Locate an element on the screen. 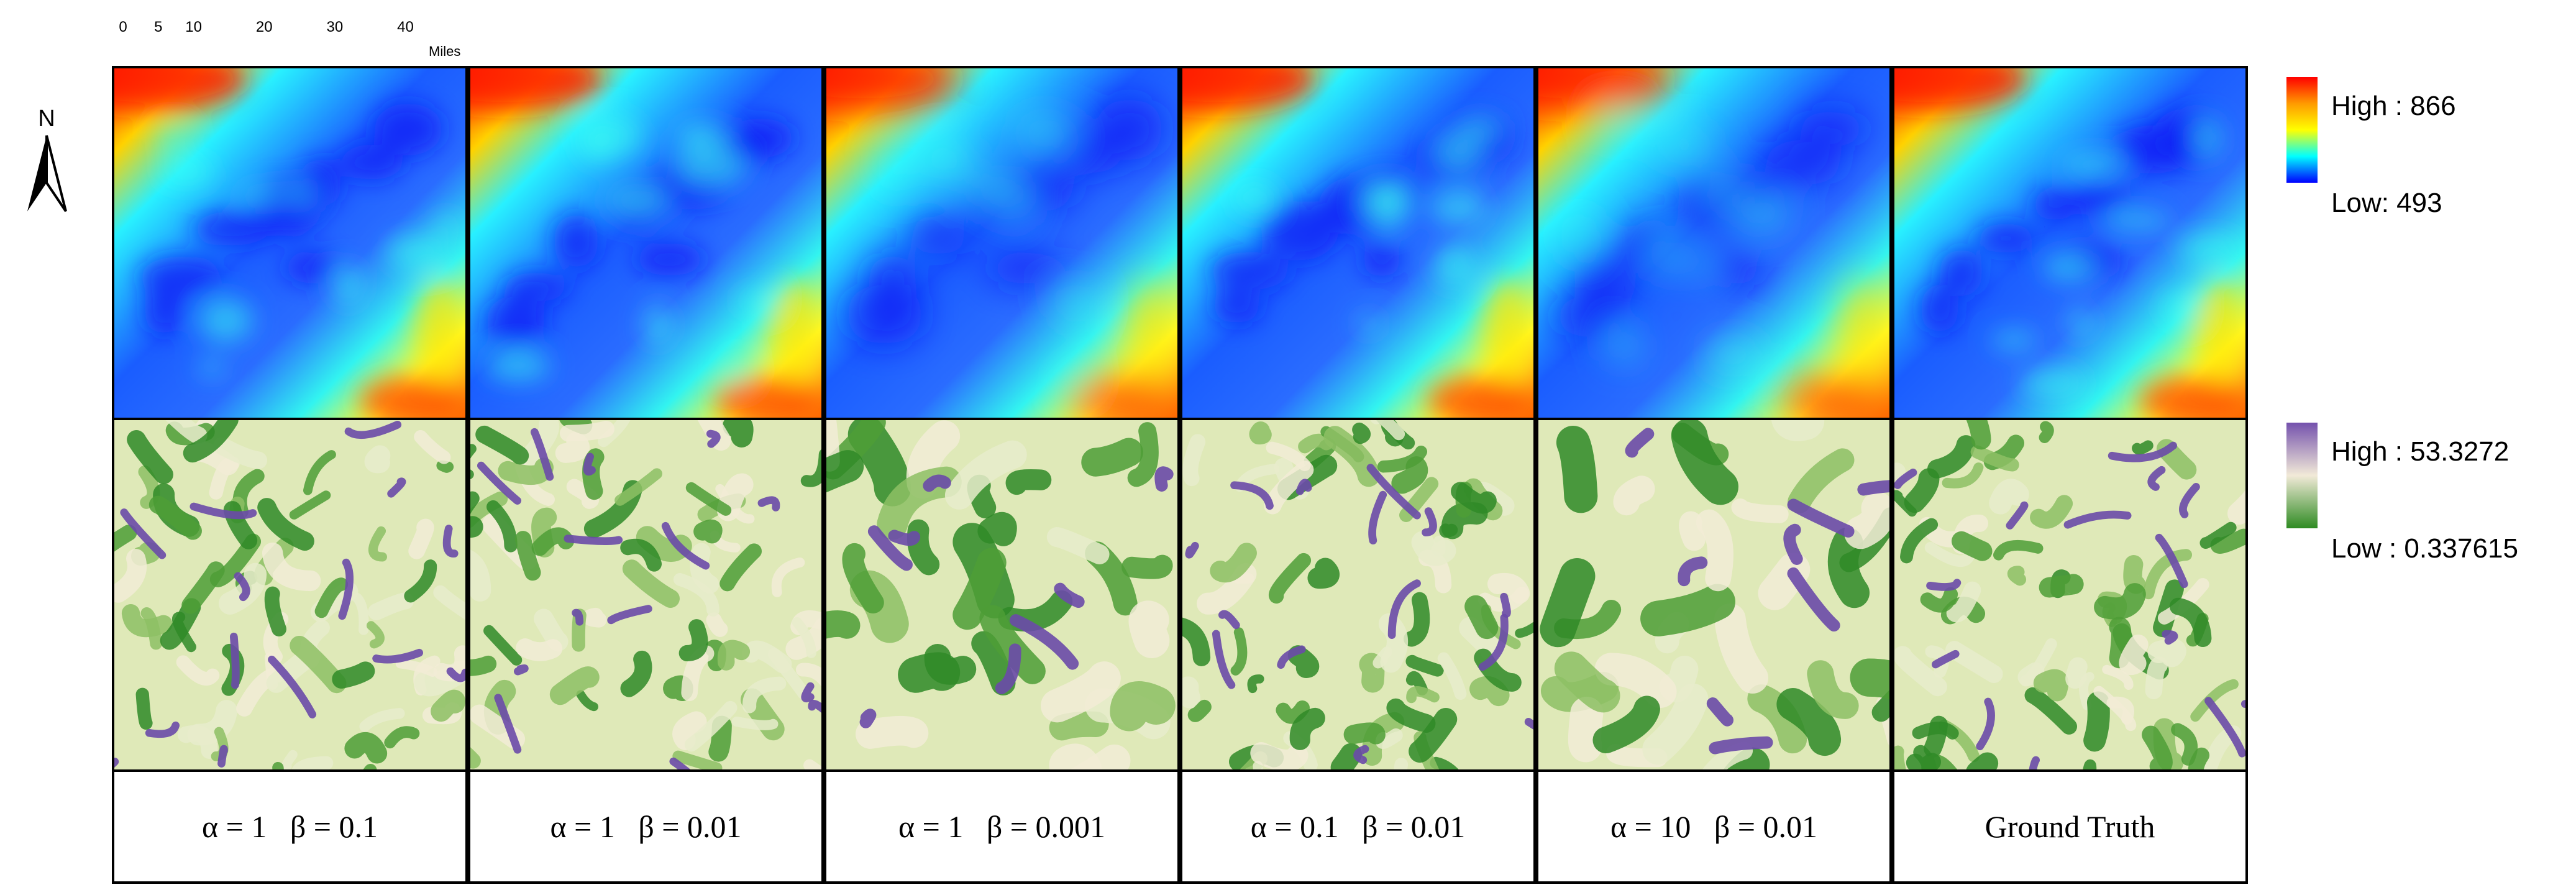  scale-tick-10: 10 is located at coordinates (193, 27).